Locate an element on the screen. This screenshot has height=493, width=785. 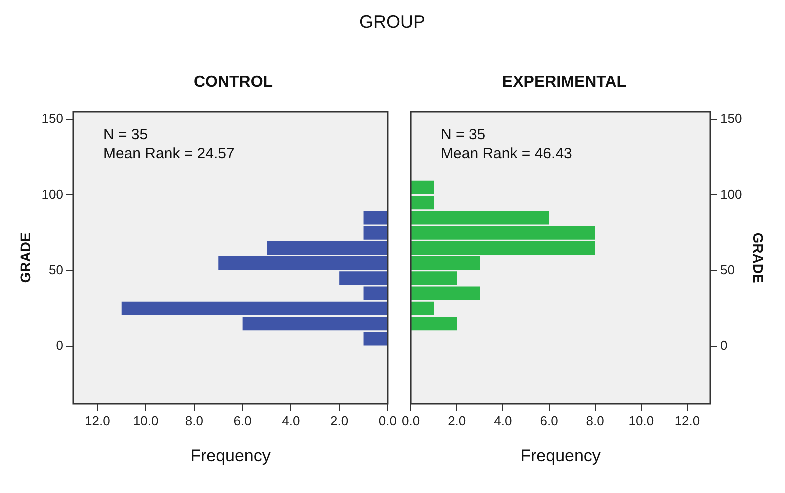
chart-subtitle: EXPERIMENTAL is located at coordinates (564, 83).